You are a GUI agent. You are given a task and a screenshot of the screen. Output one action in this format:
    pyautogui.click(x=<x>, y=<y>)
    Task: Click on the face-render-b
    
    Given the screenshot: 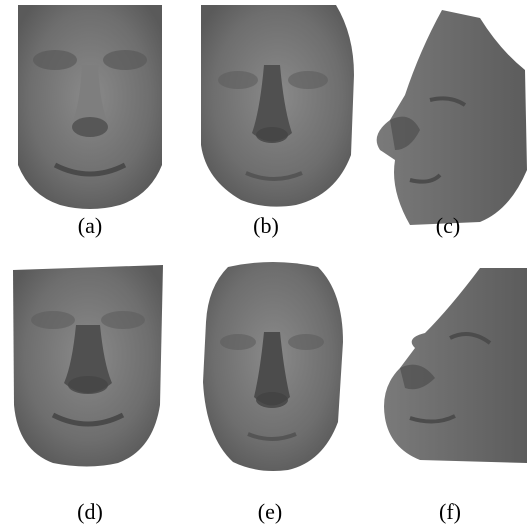 What is the action you would take?
    pyautogui.click(x=276, y=107)
    